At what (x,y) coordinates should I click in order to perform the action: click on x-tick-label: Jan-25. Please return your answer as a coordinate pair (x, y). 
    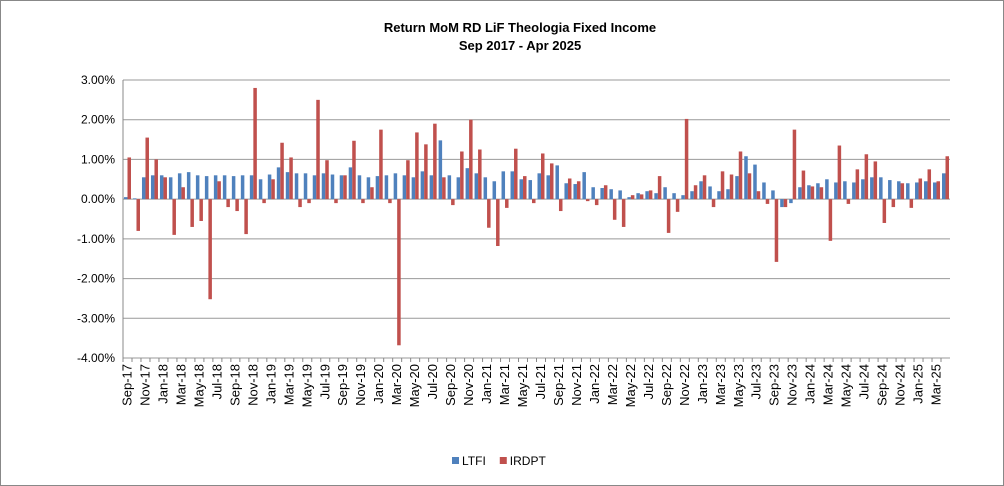
    Looking at the image, I should click on (918, 384).